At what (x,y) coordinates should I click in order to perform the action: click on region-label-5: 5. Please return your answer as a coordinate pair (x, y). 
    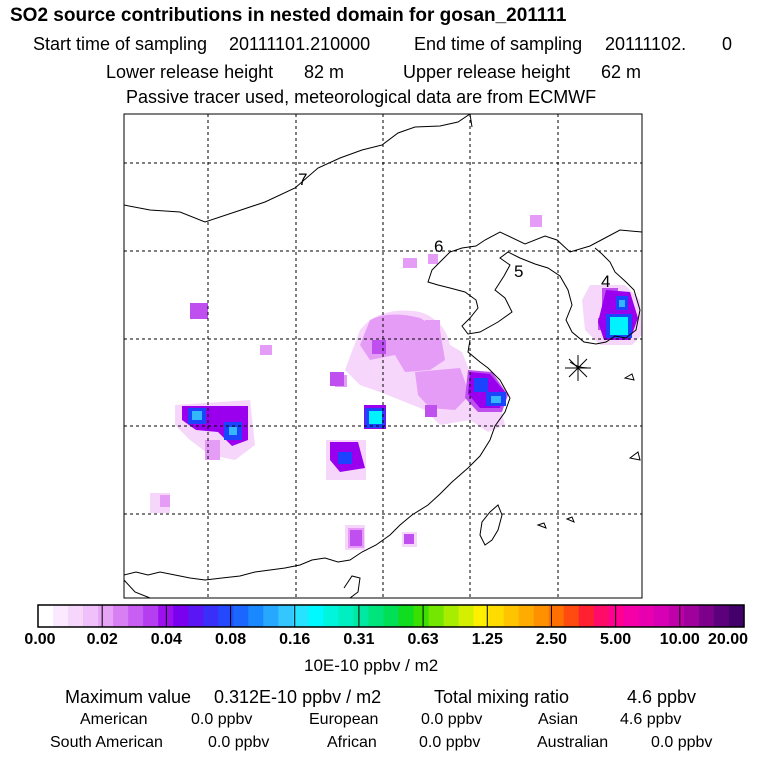
    Looking at the image, I should click on (518, 271).